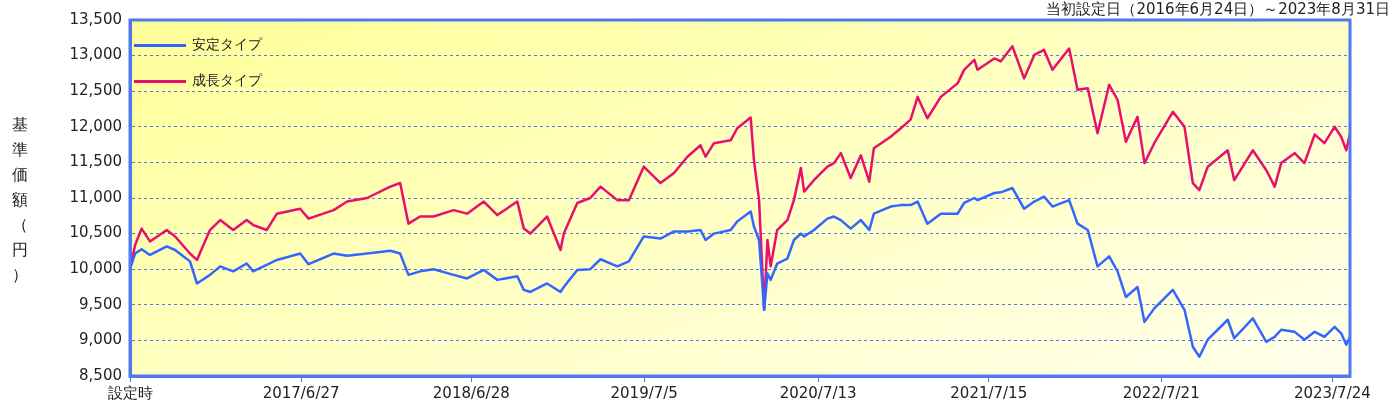  Describe the element at coordinates (227, 45) in the screenshot. I see `legend-label: 安定タイプ` at that location.